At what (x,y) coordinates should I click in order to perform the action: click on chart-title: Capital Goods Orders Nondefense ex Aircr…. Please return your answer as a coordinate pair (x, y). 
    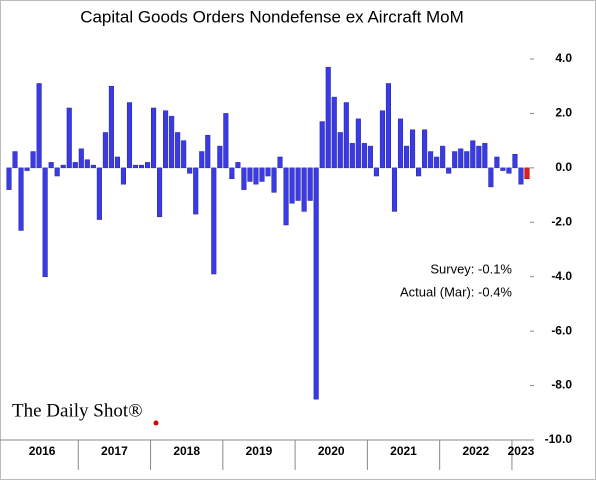
    Looking at the image, I should click on (272, 16).